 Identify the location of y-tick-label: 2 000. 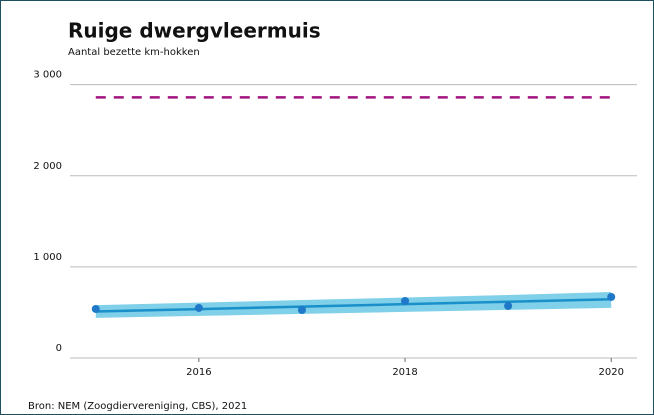
(47, 166).